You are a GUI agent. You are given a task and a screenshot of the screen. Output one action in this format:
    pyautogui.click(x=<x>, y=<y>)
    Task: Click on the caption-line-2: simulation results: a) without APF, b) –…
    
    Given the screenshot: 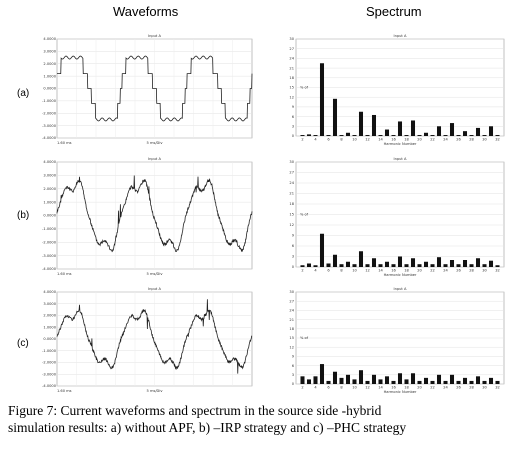 What is the action you would take?
    pyautogui.click(x=207, y=427)
    